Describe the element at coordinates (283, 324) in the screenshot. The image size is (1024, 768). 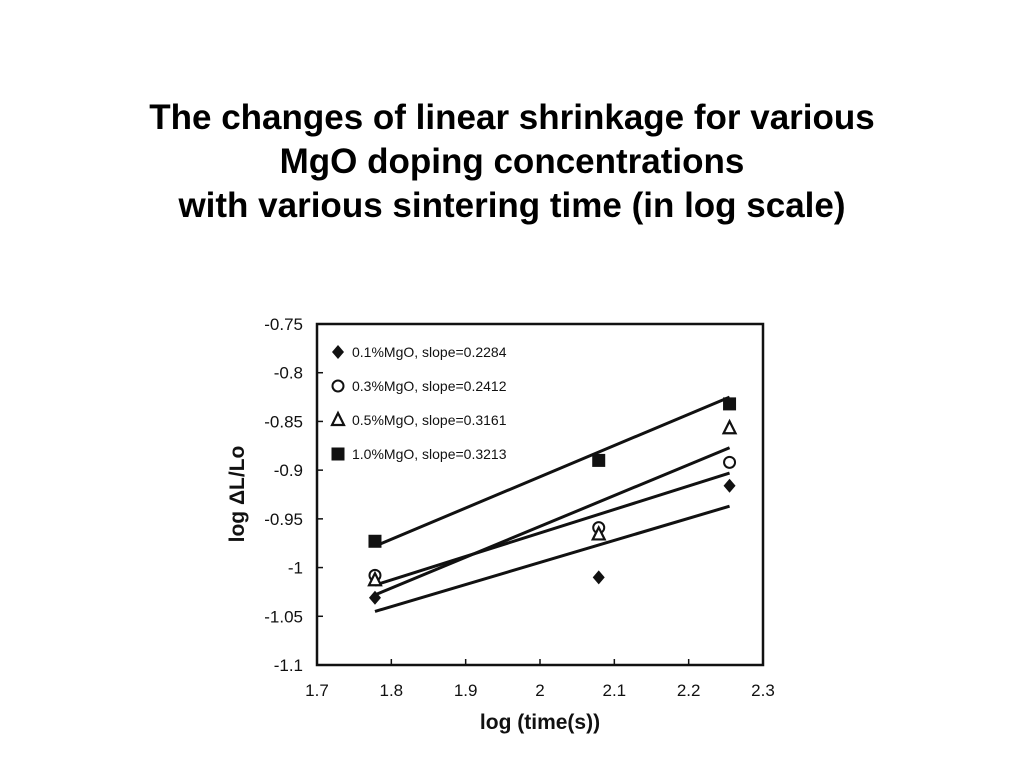
I see `y-tick-label: -0.75` at that location.